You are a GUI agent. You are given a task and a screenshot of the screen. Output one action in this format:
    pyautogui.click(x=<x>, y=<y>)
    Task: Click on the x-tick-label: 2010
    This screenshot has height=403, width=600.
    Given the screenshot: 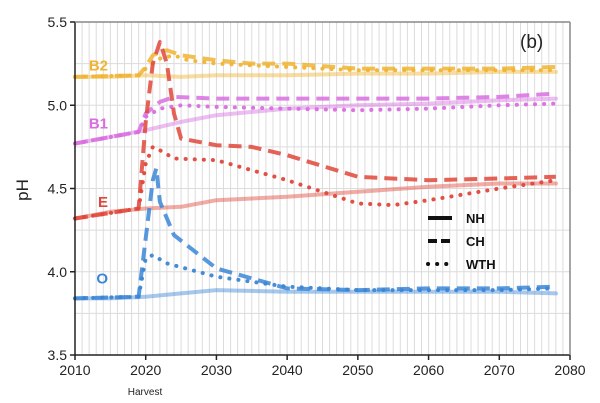 What is the action you would take?
    pyautogui.click(x=74, y=370)
    